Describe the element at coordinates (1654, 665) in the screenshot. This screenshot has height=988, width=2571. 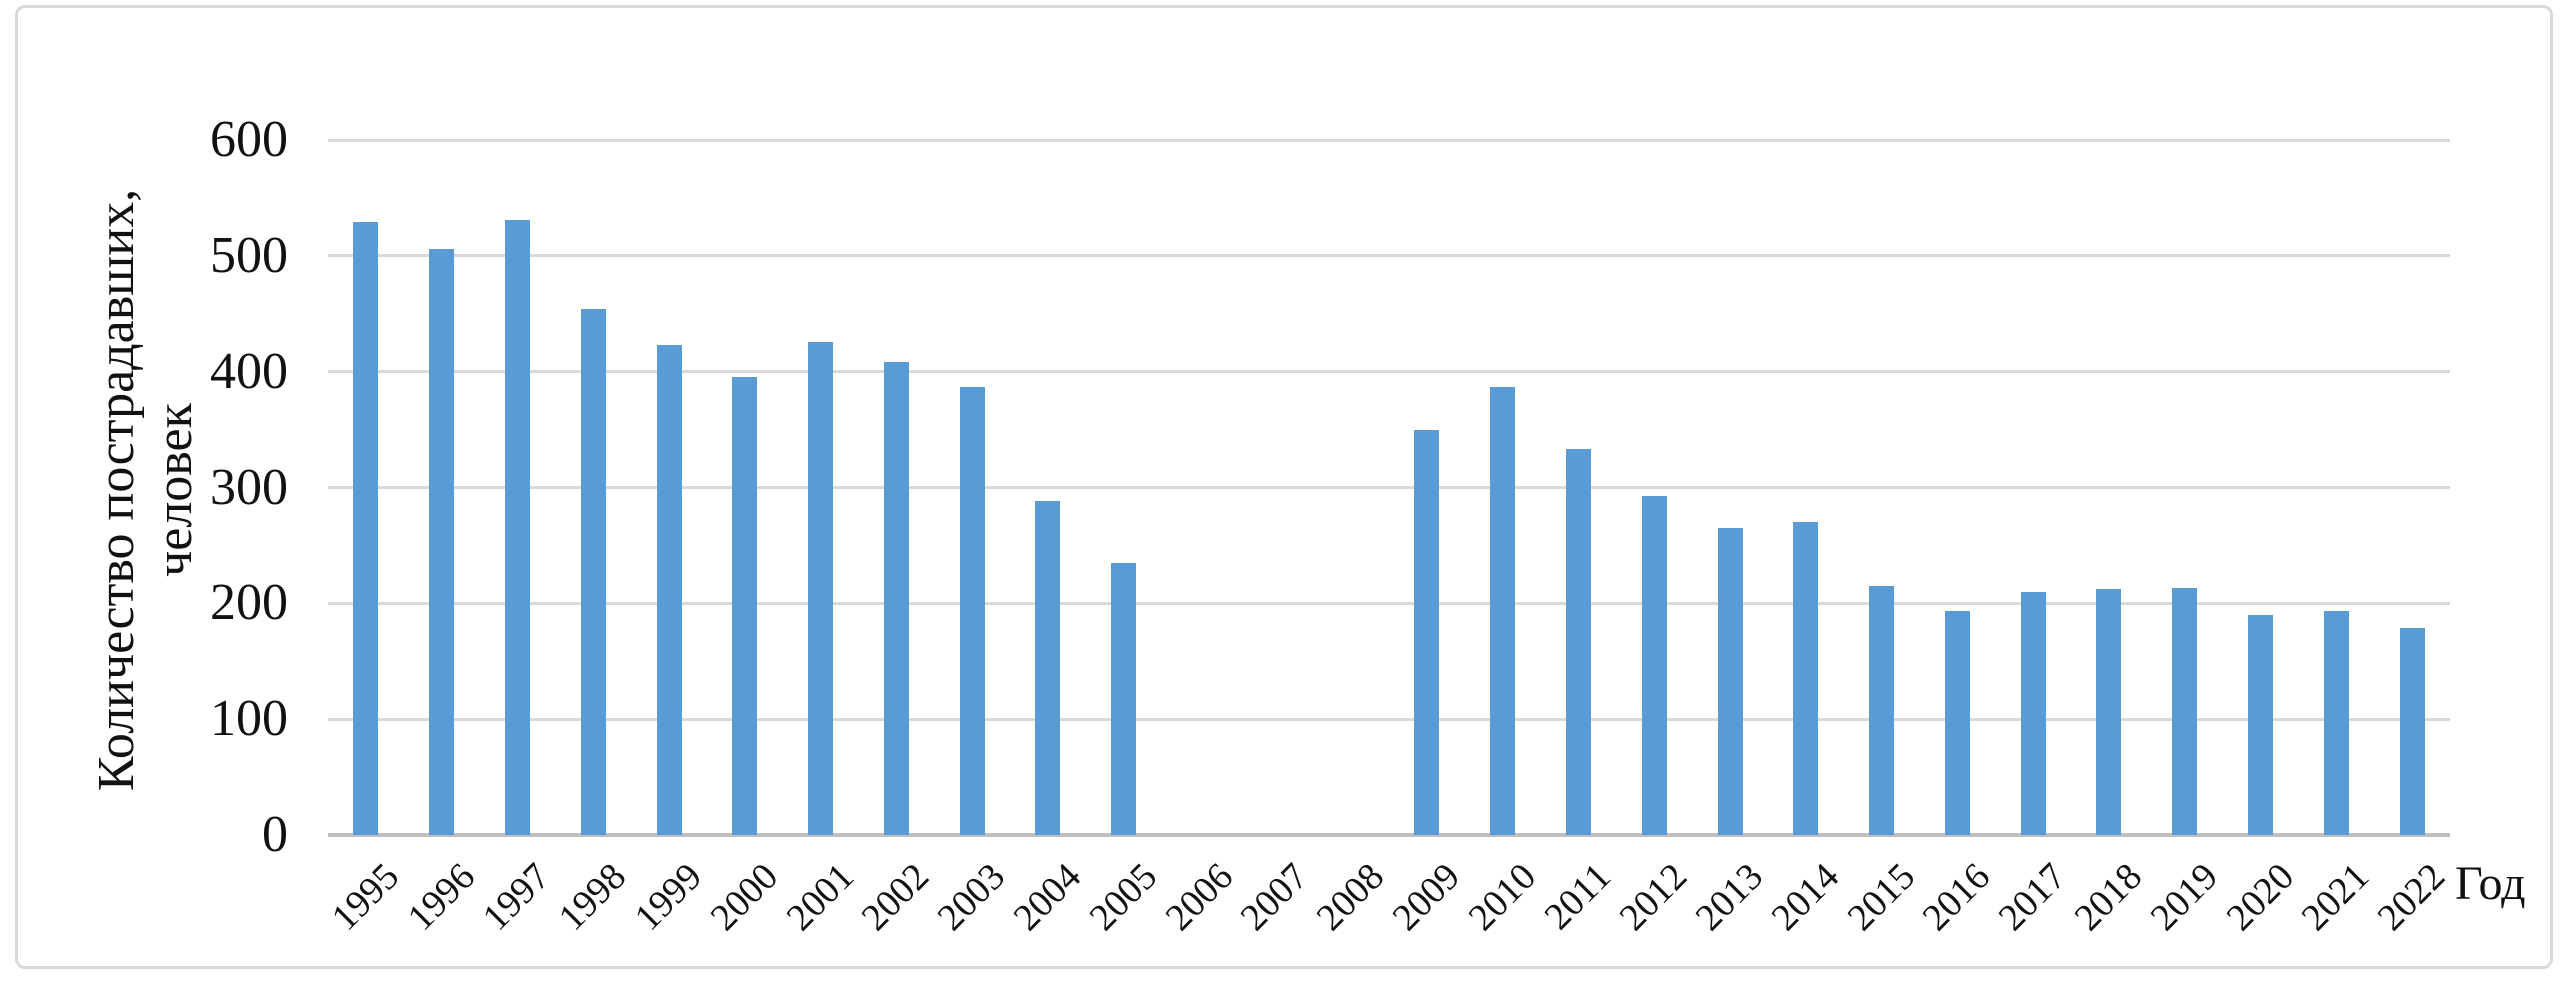
I see `bar-2012` at that location.